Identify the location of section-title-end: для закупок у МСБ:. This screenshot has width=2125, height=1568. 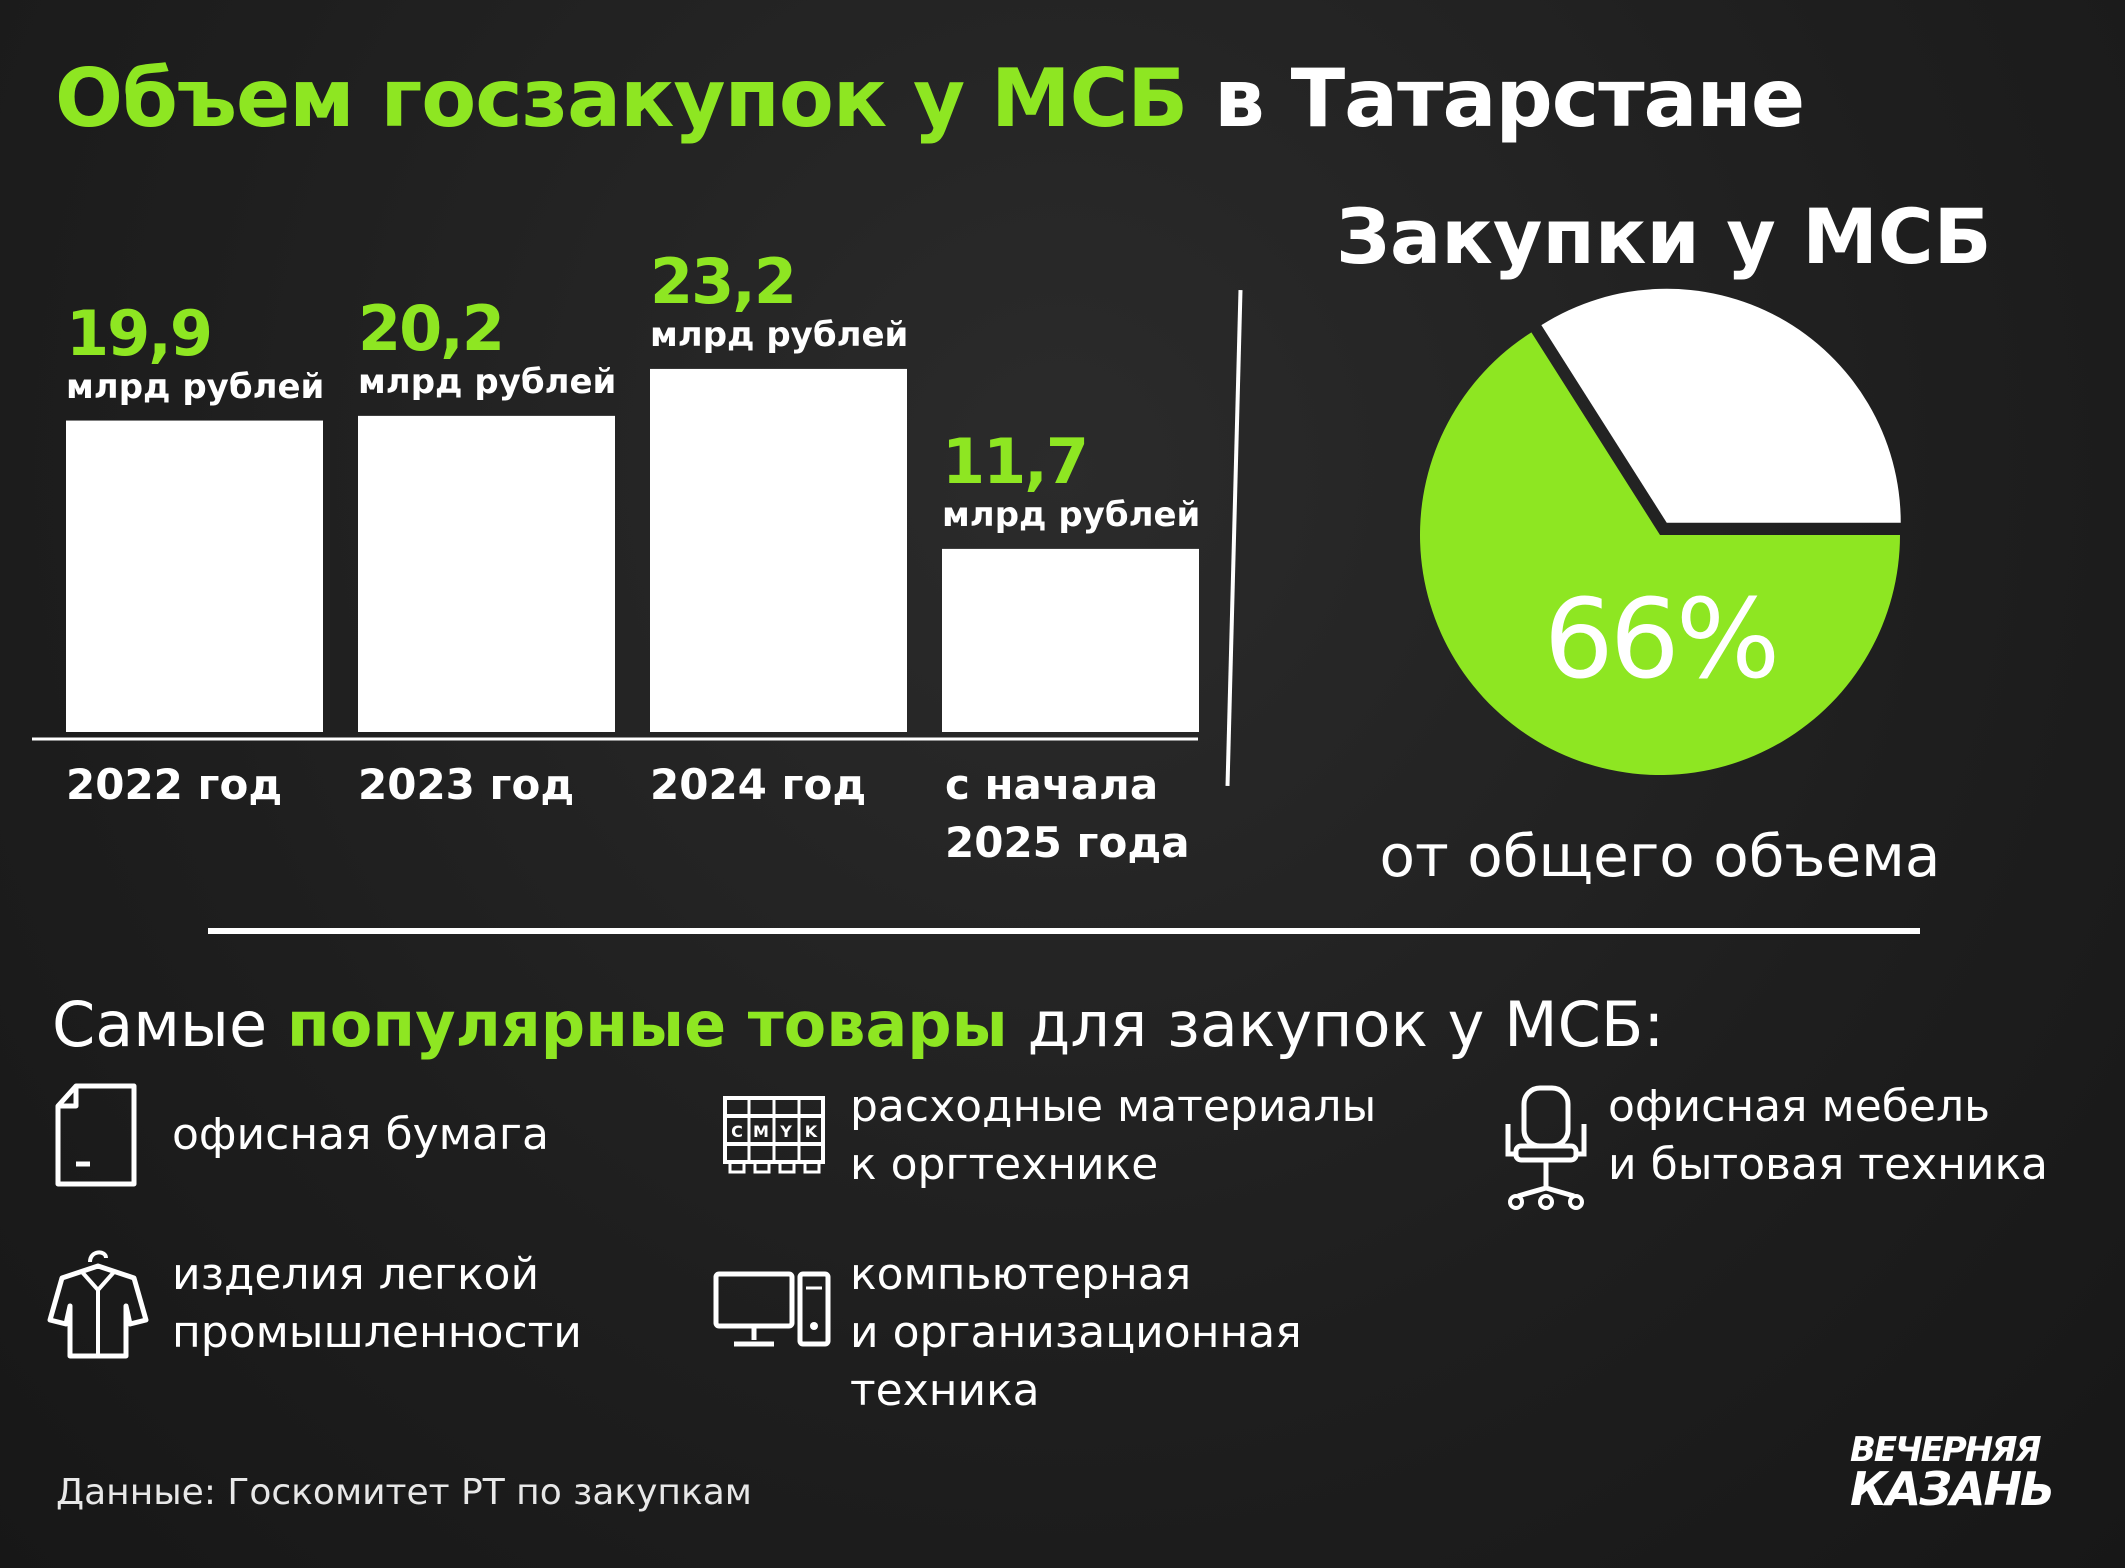
(1336, 1024).